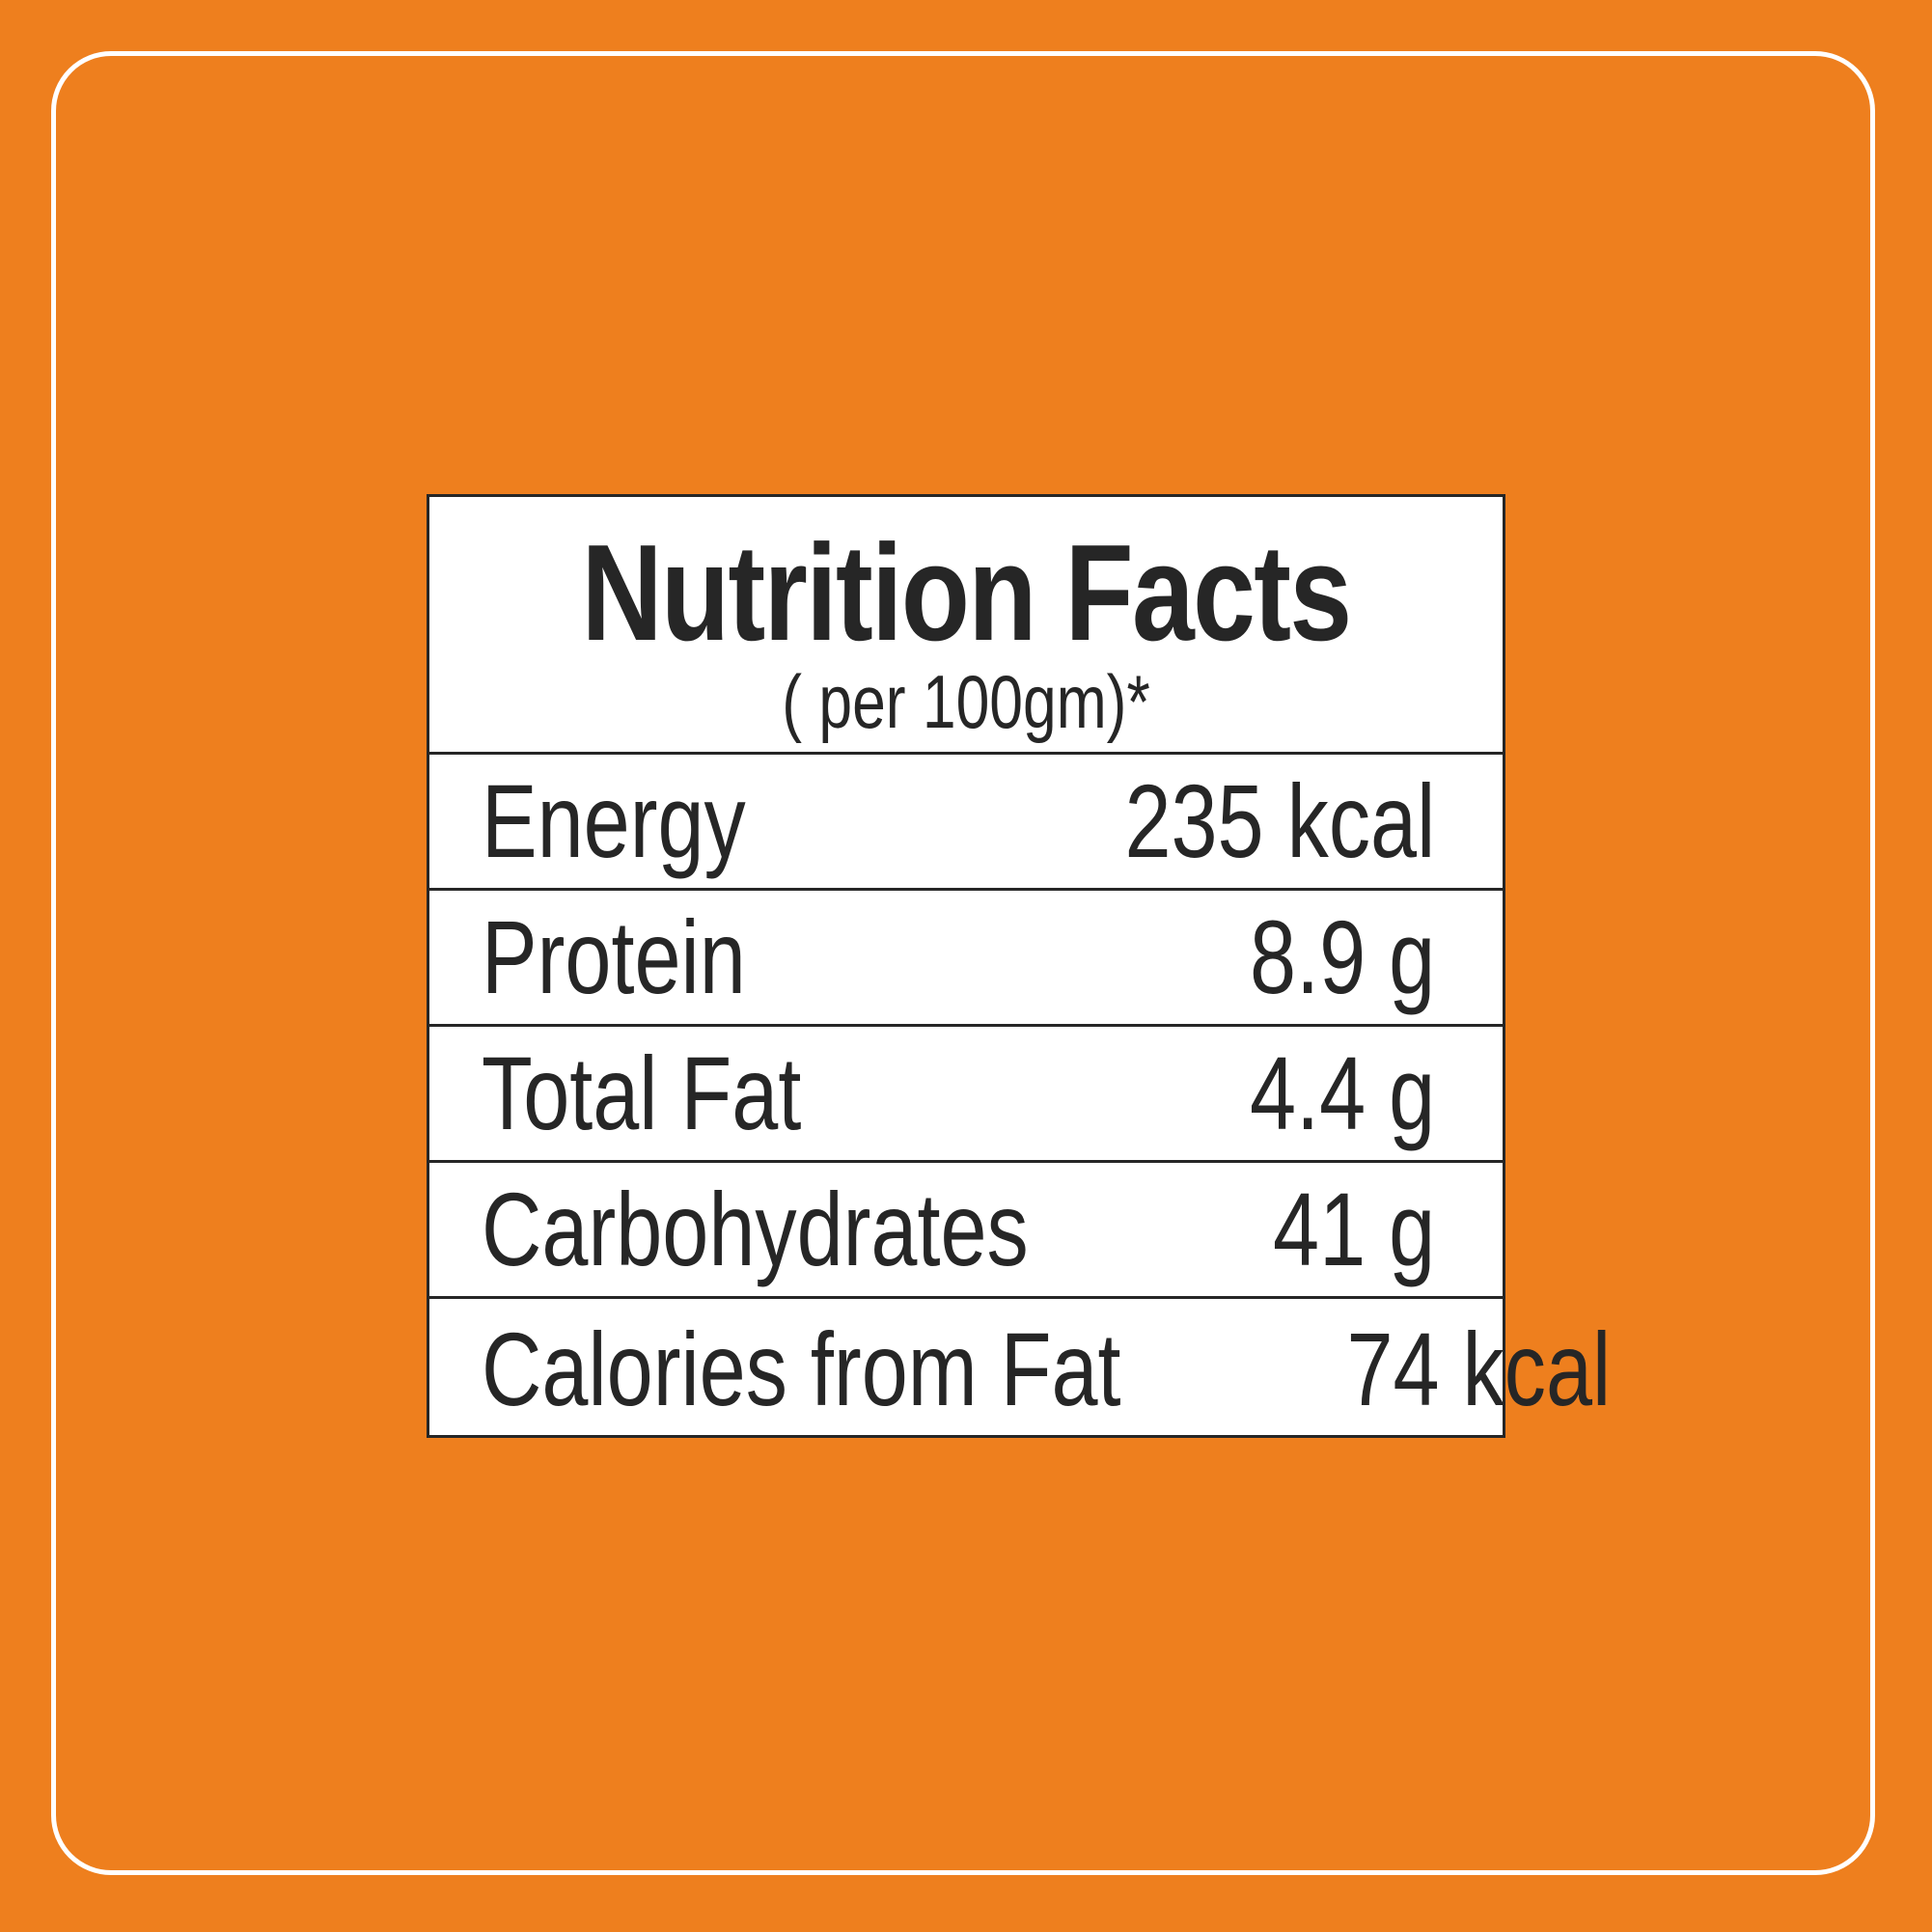 The width and height of the screenshot is (1932, 1932). I want to click on table-title: Nutrition Facts, so click(967, 593).